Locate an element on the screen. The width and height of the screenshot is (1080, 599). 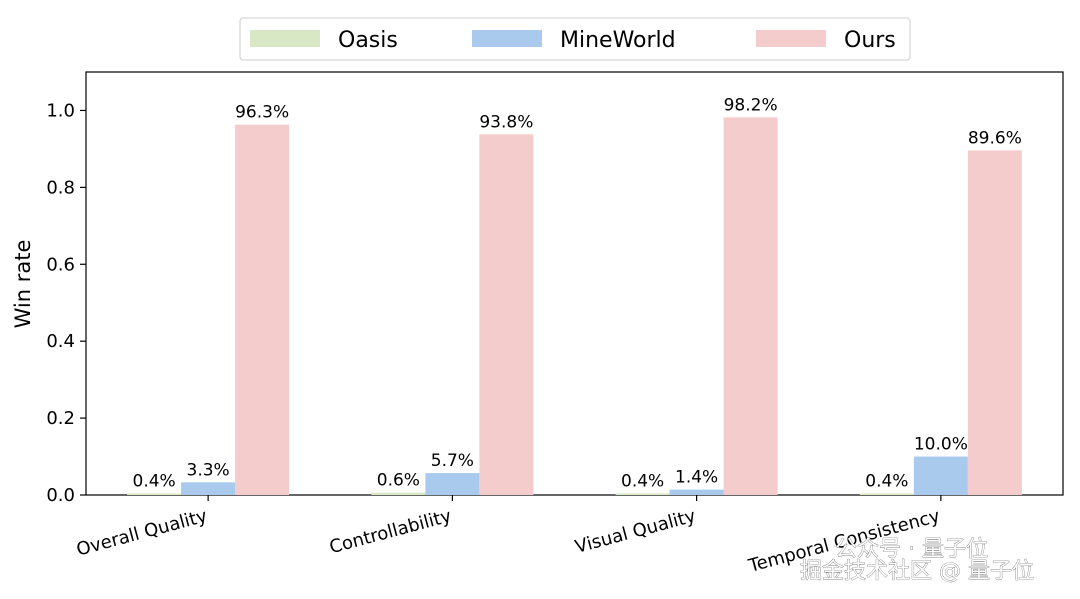
x-tick-label: Overall Quality is located at coordinates (142, 532).